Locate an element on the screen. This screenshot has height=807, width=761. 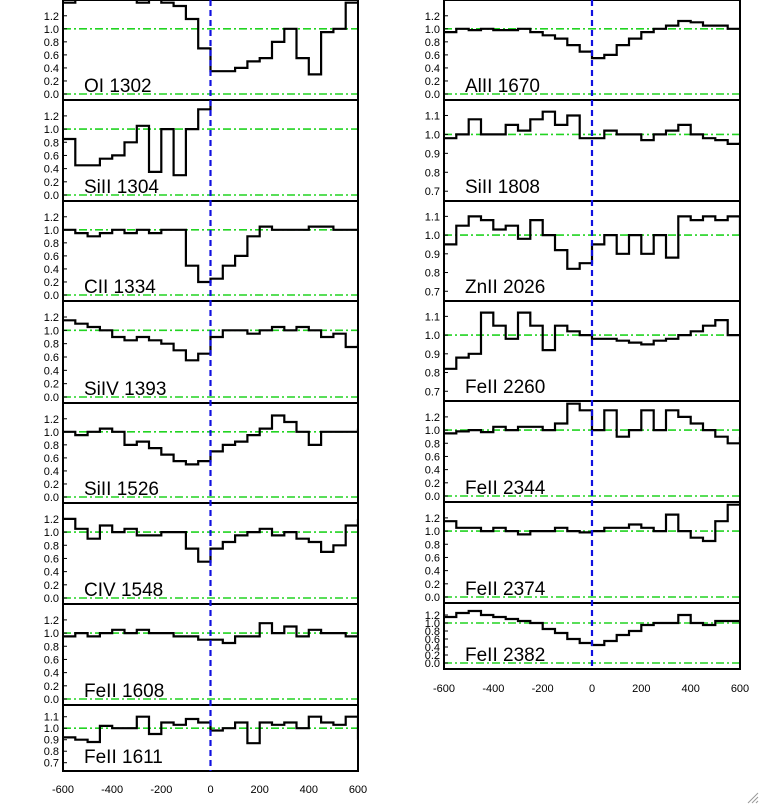
ion-label: OI 1302 is located at coordinates (118, 86).